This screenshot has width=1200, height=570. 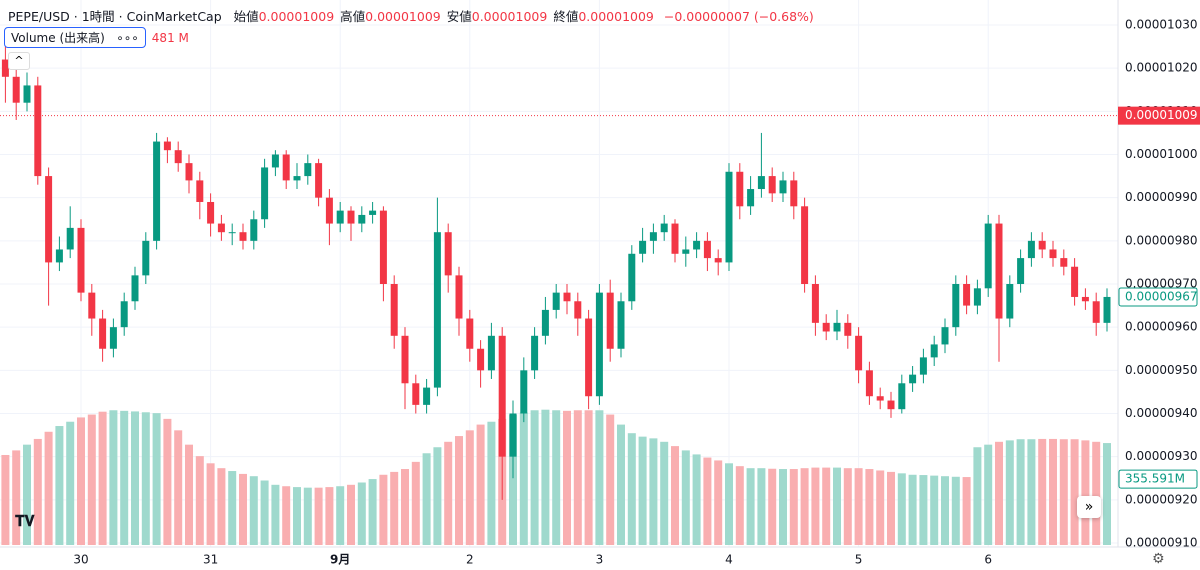 I want to click on settings-button: ⚙, so click(x=1158, y=559).